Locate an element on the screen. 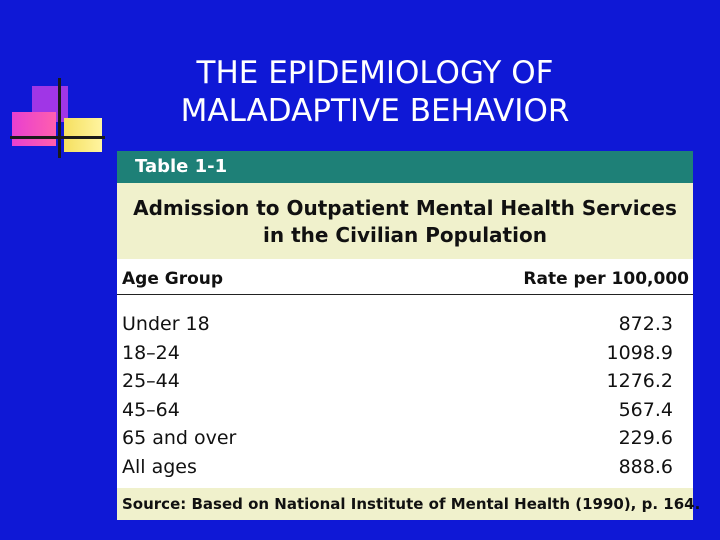 Image resolution: width=720 pixels, height=540 pixels. rate-cell: 1098.9 is located at coordinates (639, 352).